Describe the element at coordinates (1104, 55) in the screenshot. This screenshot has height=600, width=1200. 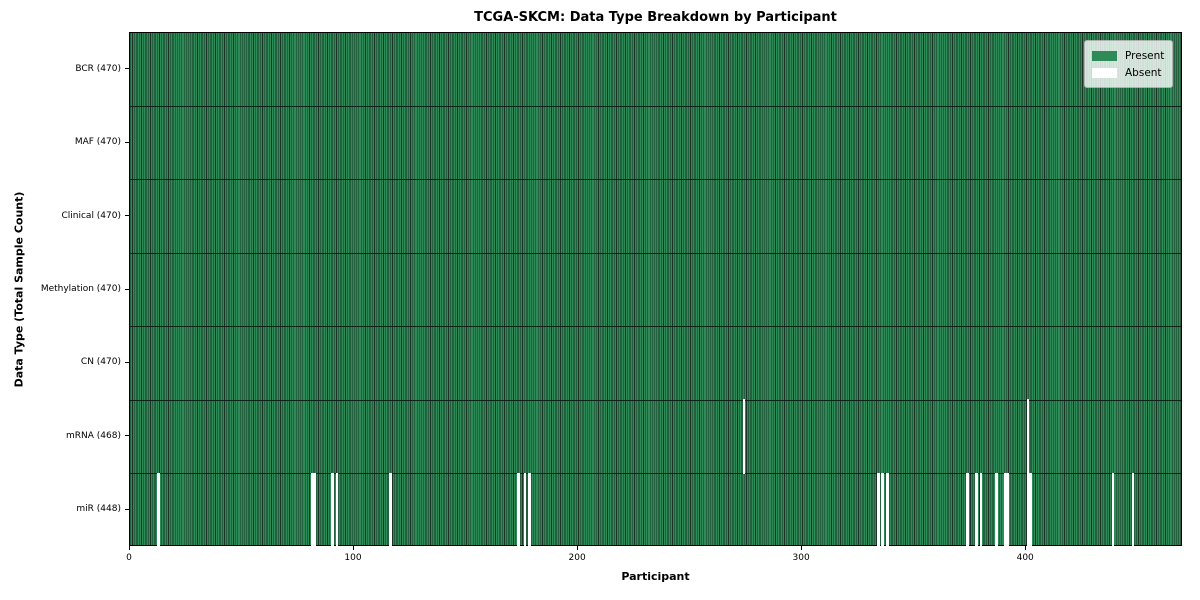
I see `legend-swatch-present` at that location.